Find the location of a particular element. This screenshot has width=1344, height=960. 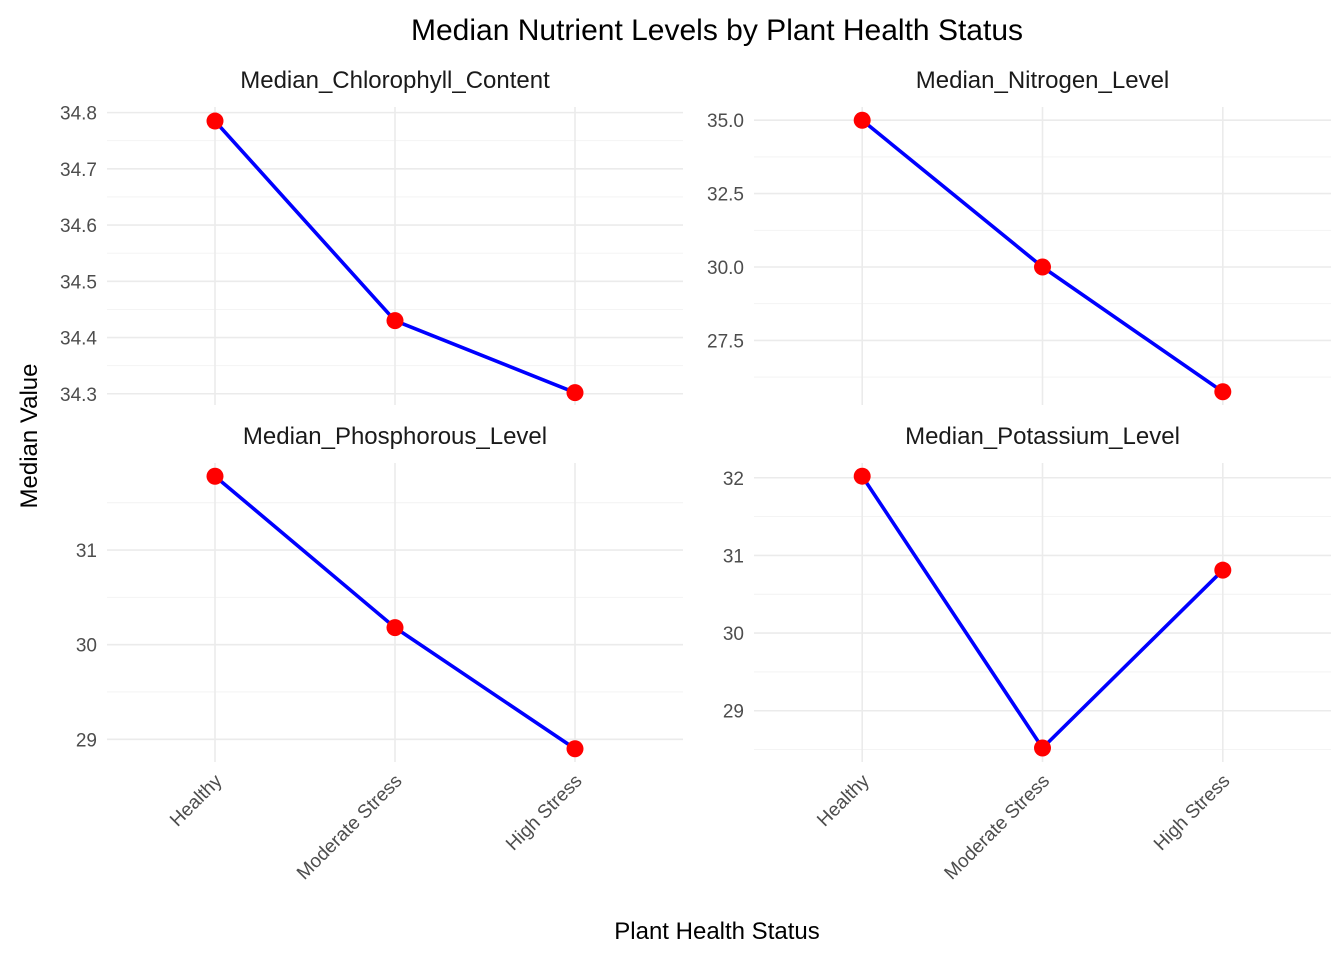

facet-title-median-potassium-level: Median_Potassium_Level is located at coordinates (1042, 436).